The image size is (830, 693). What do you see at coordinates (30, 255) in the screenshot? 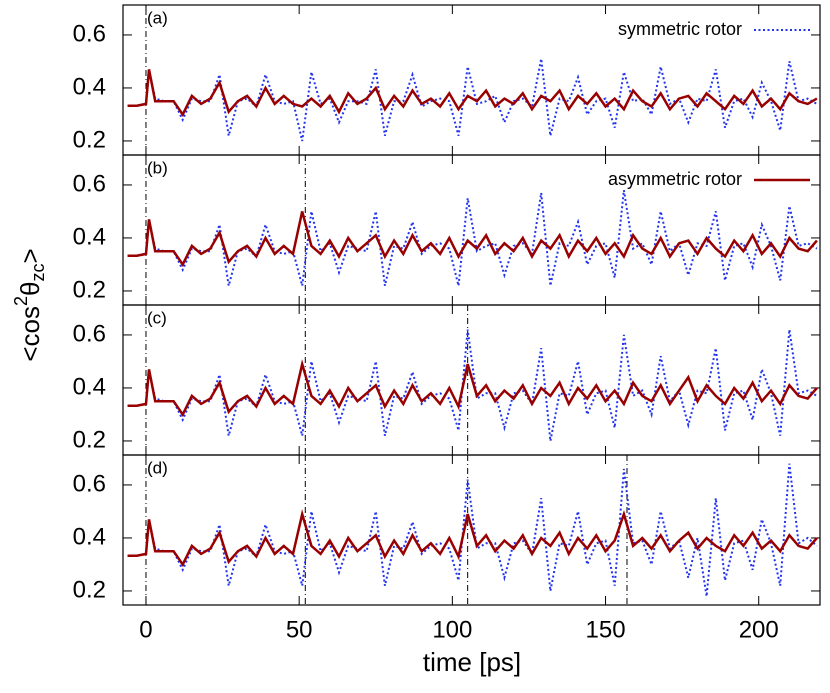
I see `y-label-part: >` at bounding box center [30, 255].